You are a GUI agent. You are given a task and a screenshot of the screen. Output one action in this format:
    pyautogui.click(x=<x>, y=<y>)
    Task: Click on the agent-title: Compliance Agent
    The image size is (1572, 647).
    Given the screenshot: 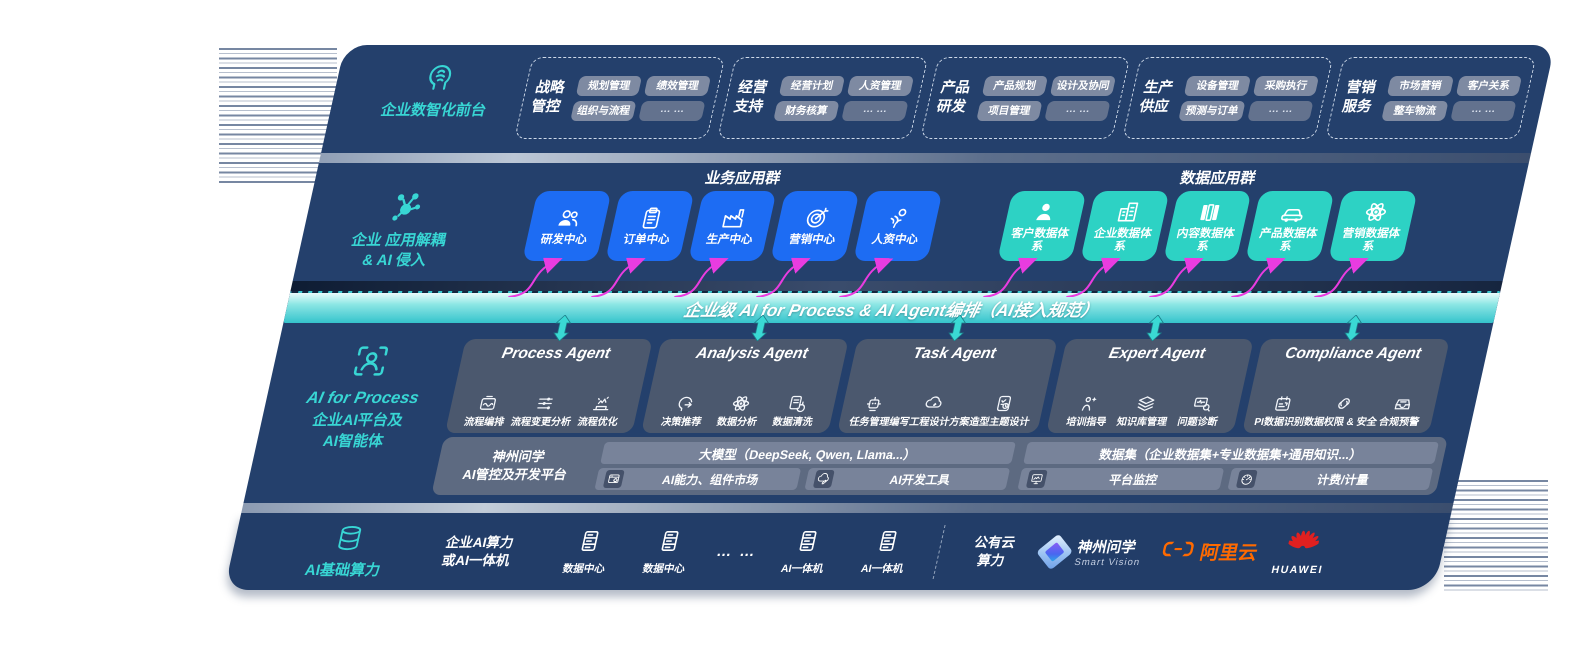 What is the action you would take?
    pyautogui.click(x=1353, y=353)
    